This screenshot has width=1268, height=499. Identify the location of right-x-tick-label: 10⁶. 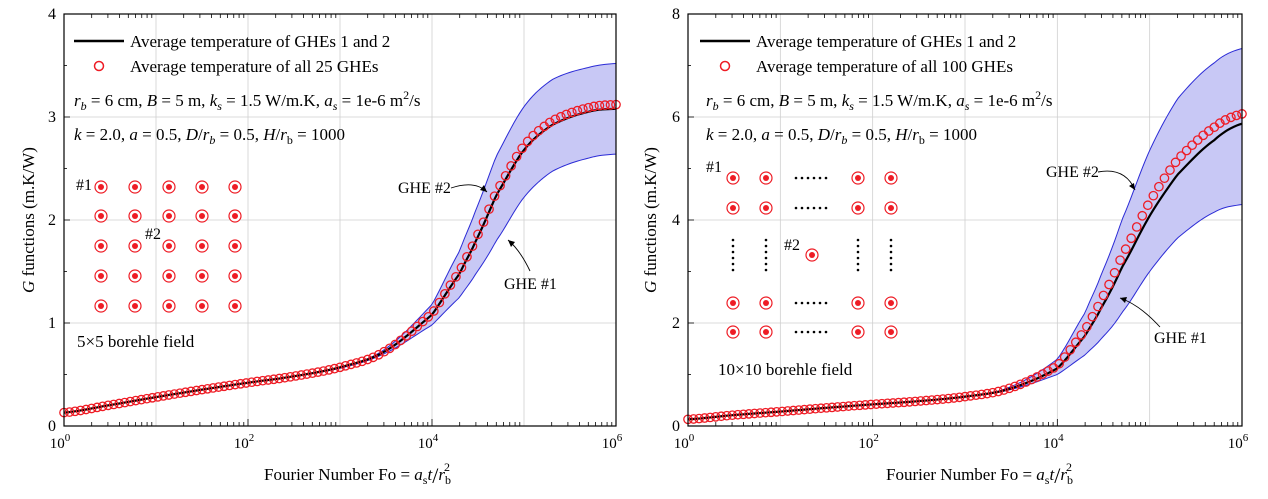
(1238, 442).